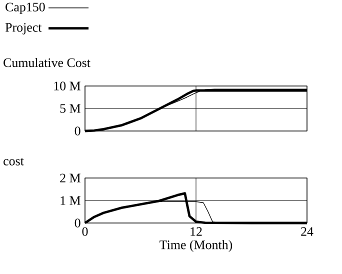 Image resolution: width=342 pixels, height=274 pixels. Describe the element at coordinates (70, 108) in the screenshot. I see `y-tick-label: 5 M` at that location.